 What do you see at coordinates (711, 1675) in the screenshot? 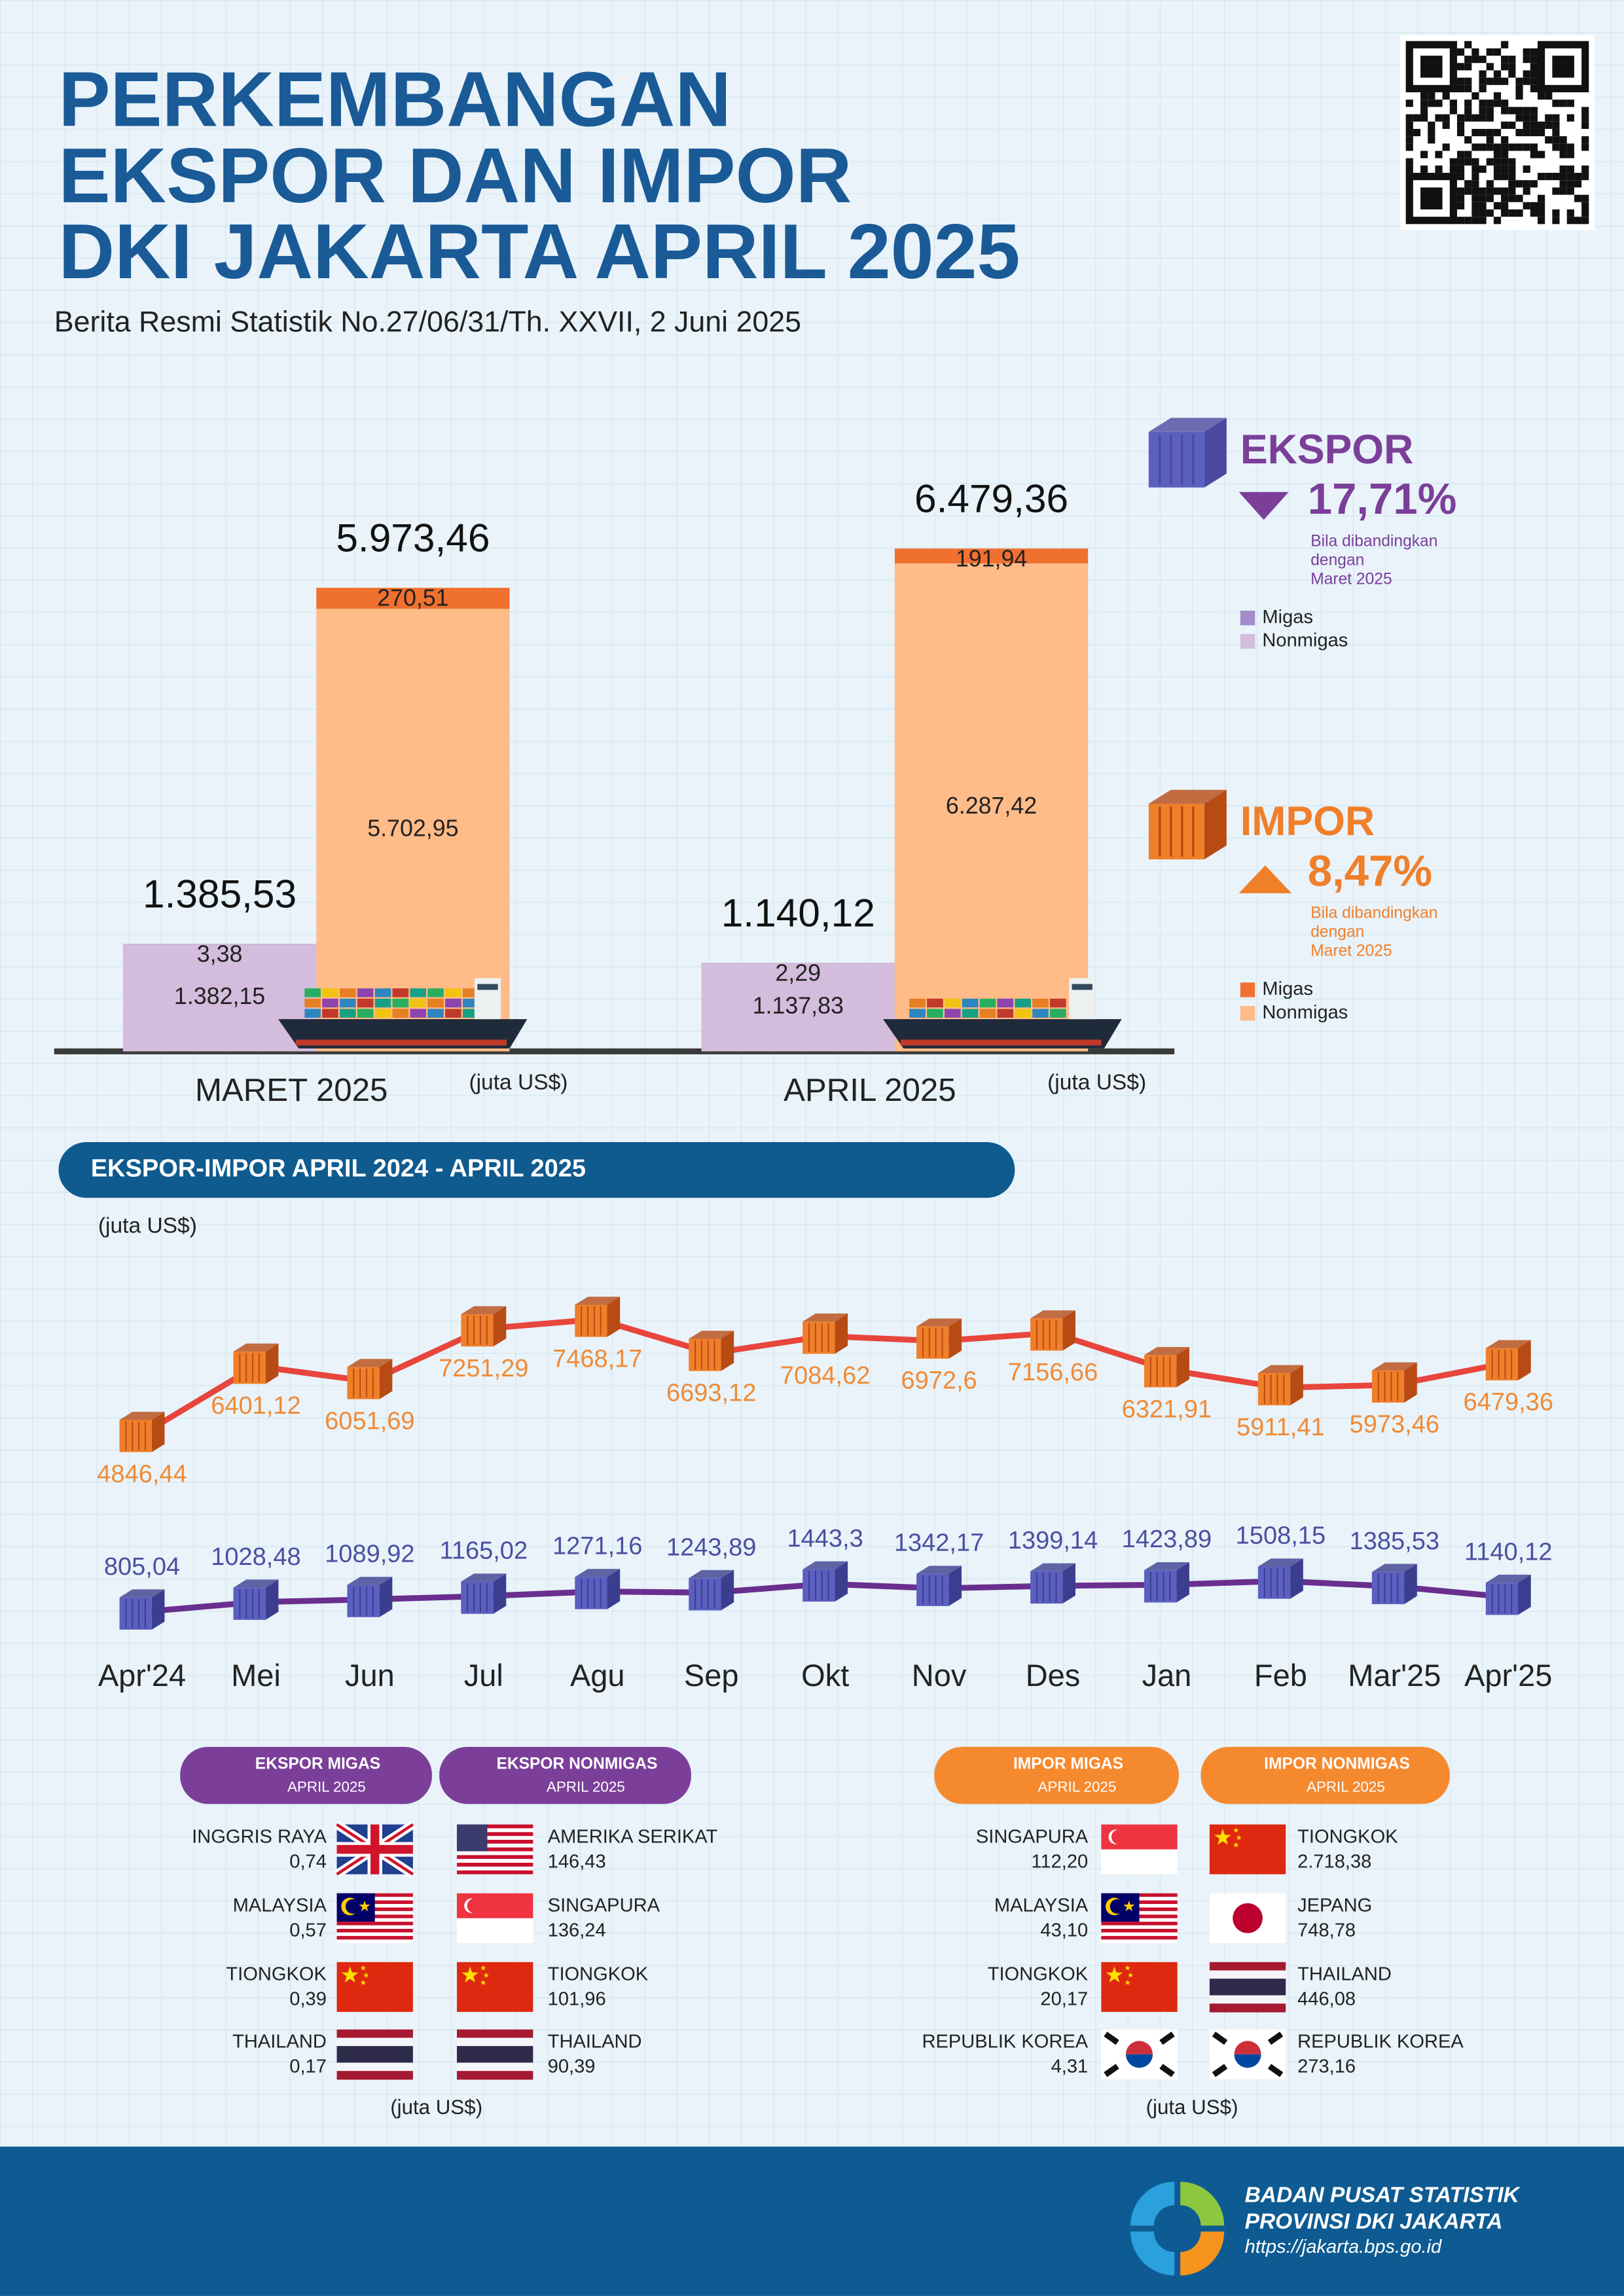
I see `x-tick-label: Sep` at bounding box center [711, 1675].